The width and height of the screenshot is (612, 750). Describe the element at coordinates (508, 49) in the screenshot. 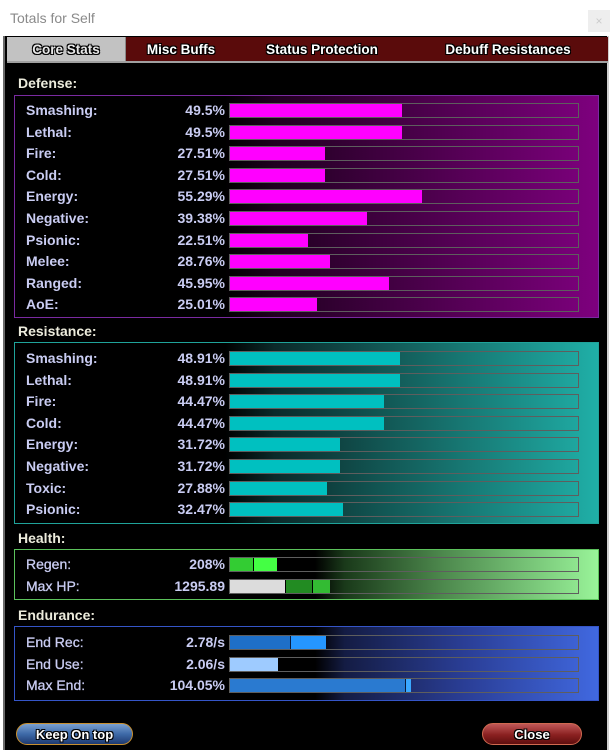

I see `tab-debuff-resistances: Debuff Resistances` at that location.